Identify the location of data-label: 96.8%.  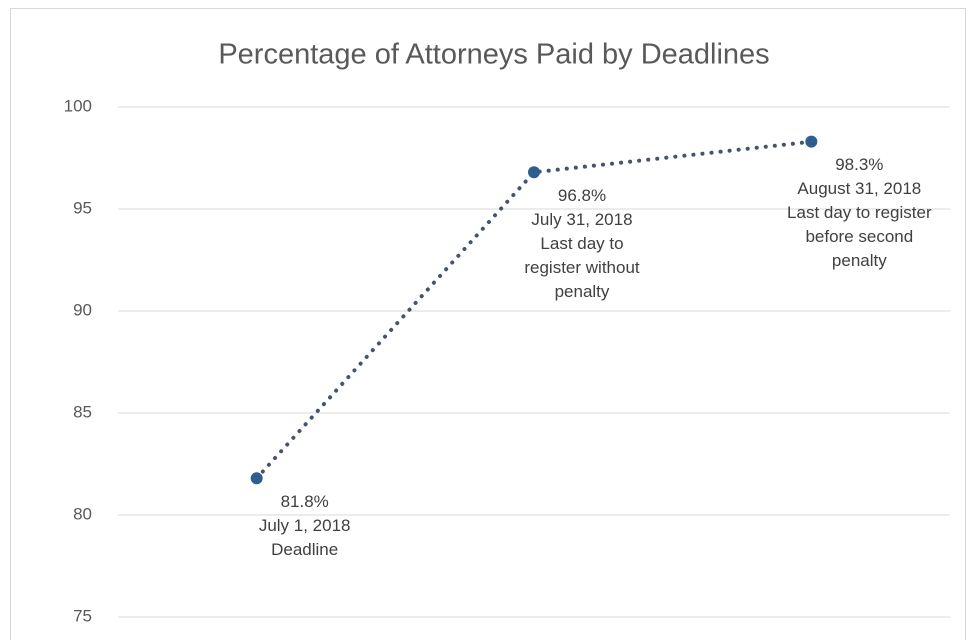
(582, 195).